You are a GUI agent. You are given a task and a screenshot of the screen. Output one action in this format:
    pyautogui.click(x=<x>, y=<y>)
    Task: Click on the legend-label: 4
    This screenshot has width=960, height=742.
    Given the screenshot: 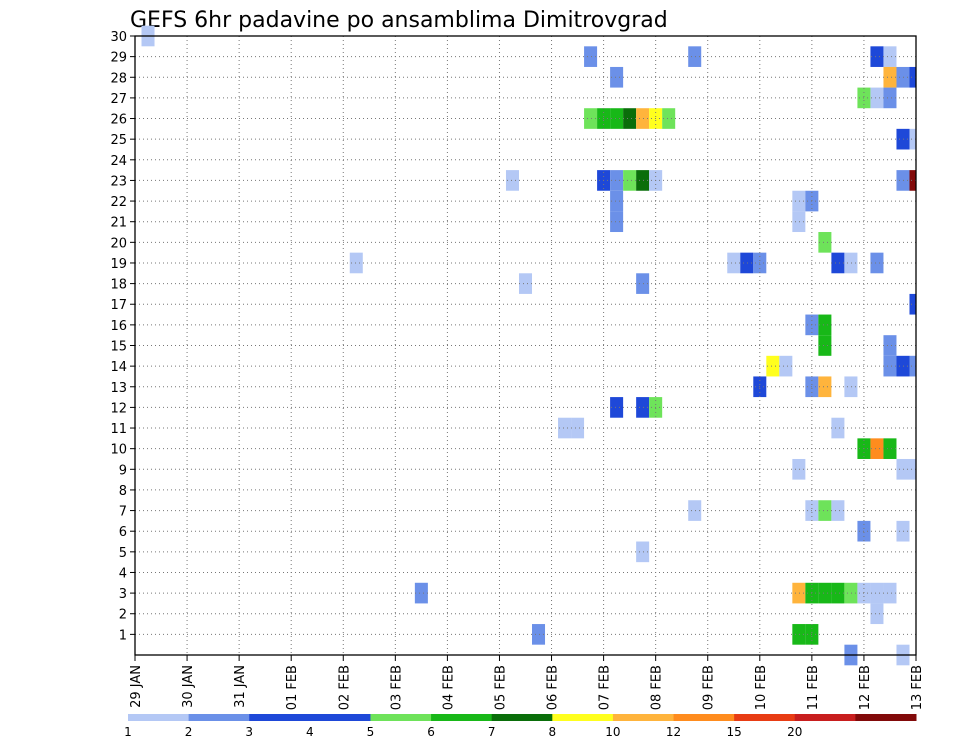 What is the action you would take?
    pyautogui.click(x=310, y=732)
    